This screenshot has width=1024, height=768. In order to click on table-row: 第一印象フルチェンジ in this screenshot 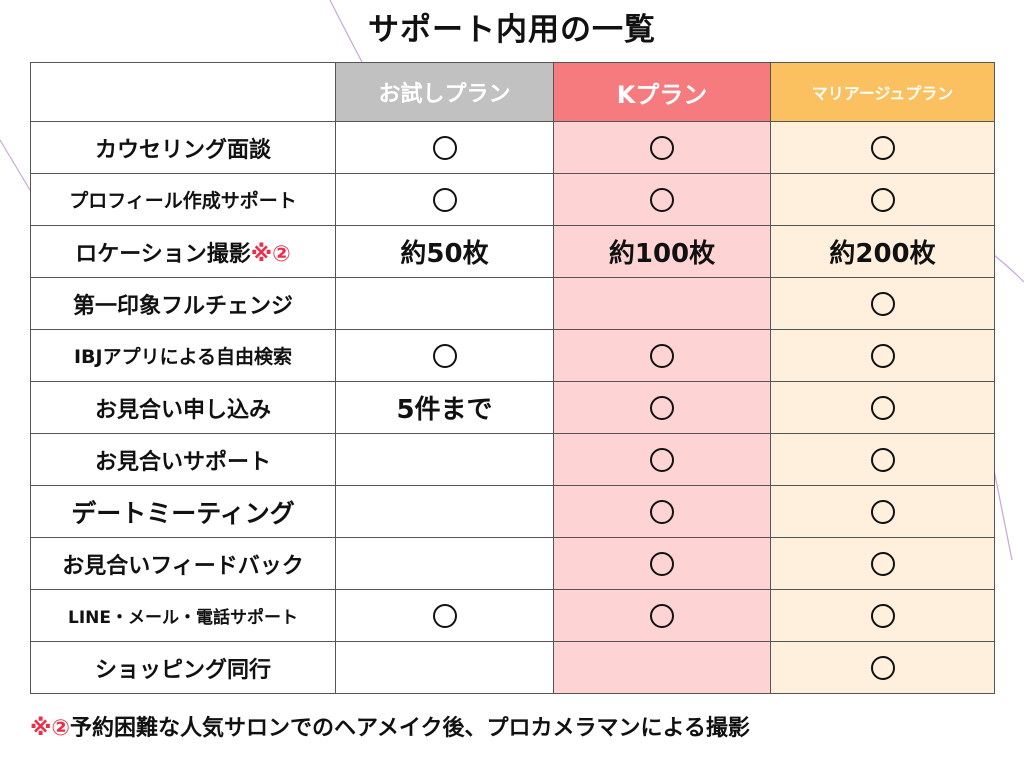, I will do `click(512, 303)`.